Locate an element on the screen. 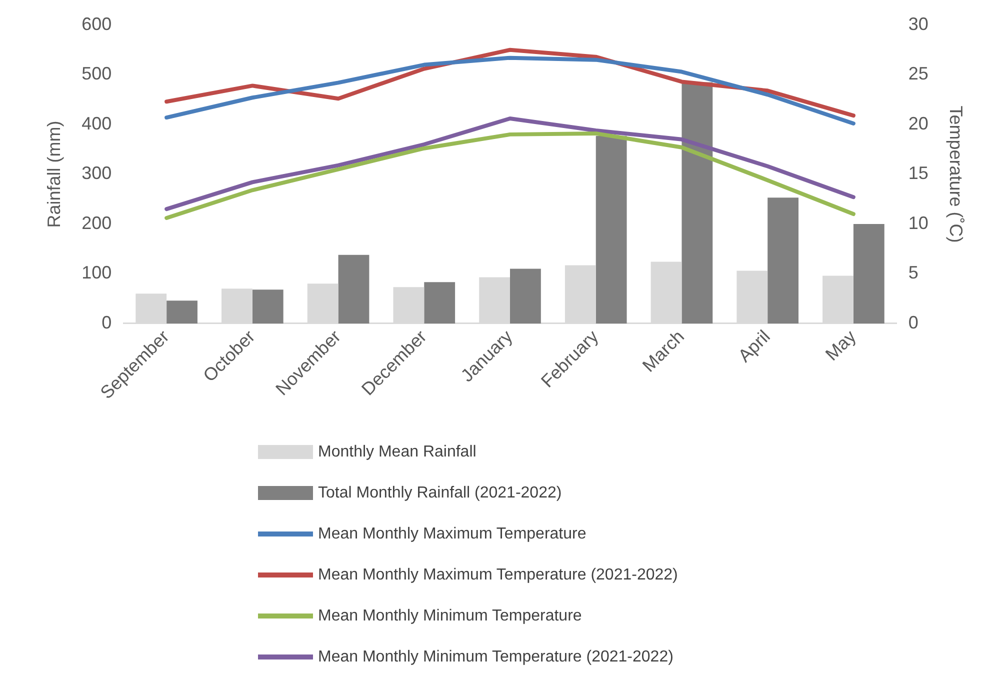  y2-tick-label: 30 is located at coordinates (918, 24).